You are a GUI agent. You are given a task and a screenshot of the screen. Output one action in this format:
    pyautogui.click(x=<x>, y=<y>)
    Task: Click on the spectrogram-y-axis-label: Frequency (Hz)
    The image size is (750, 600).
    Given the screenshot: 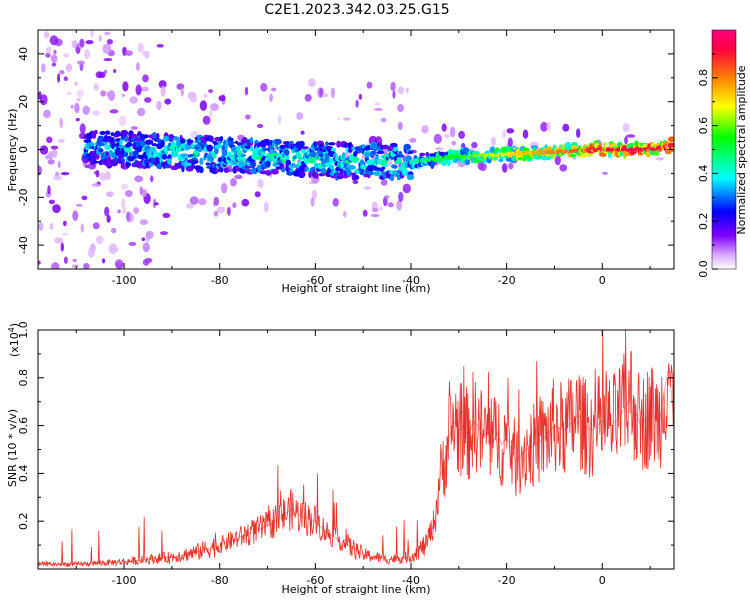 What is the action you would take?
    pyautogui.click(x=12, y=150)
    